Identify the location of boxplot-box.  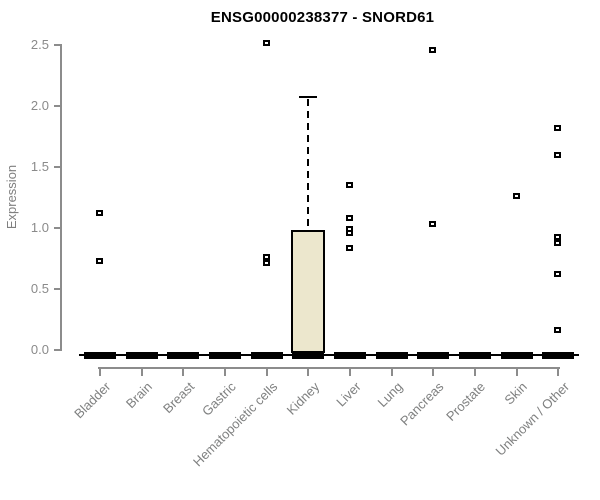
(308, 291).